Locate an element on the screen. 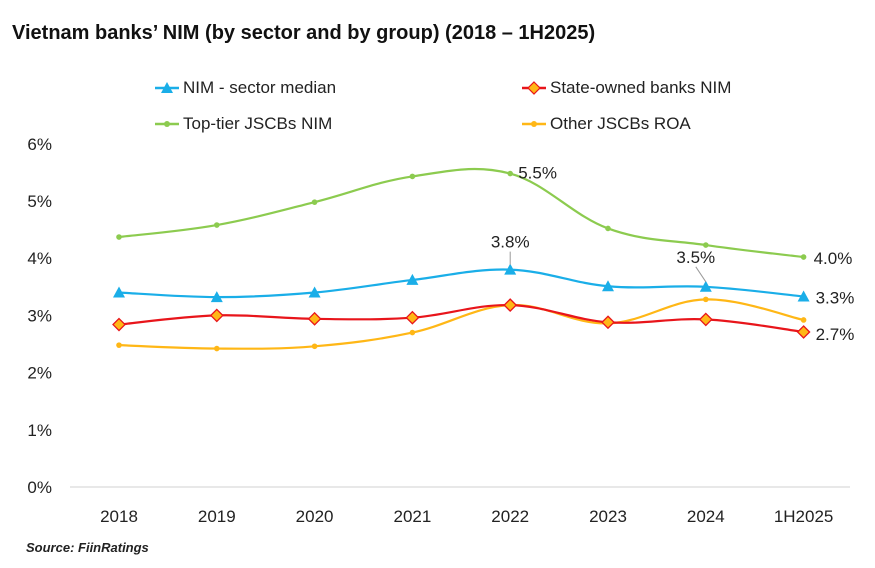 The width and height of the screenshot is (875, 568). x-tick-label: 2021 is located at coordinates (412, 516).